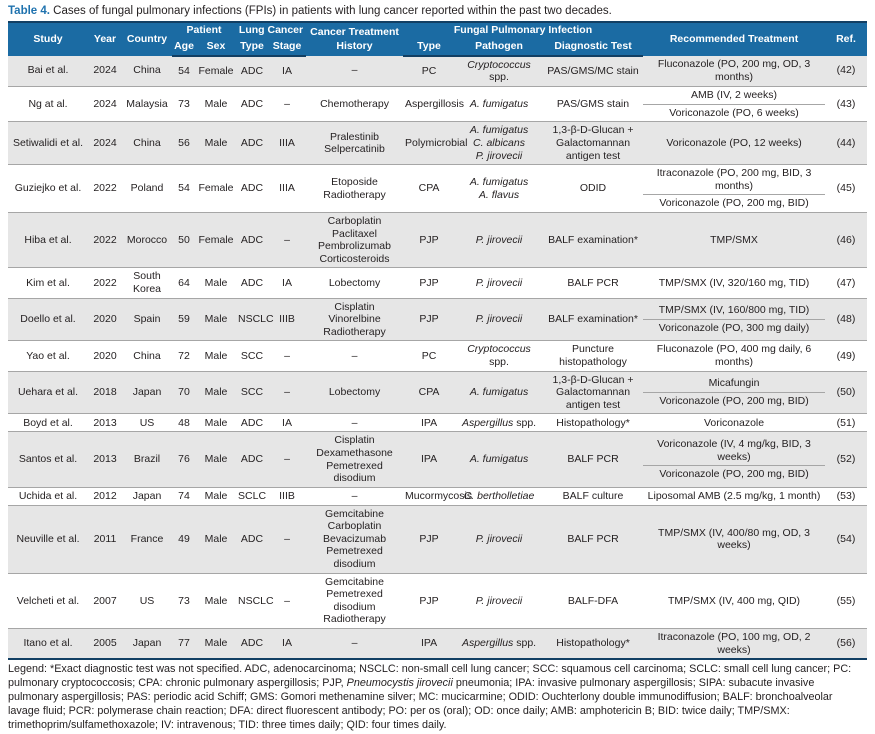 The width and height of the screenshot is (875, 734). What do you see at coordinates (734, 643) in the screenshot?
I see `treatment-option: Itraconazole (PO, 100 mg, OD, 2 weeks)` at bounding box center [734, 643].